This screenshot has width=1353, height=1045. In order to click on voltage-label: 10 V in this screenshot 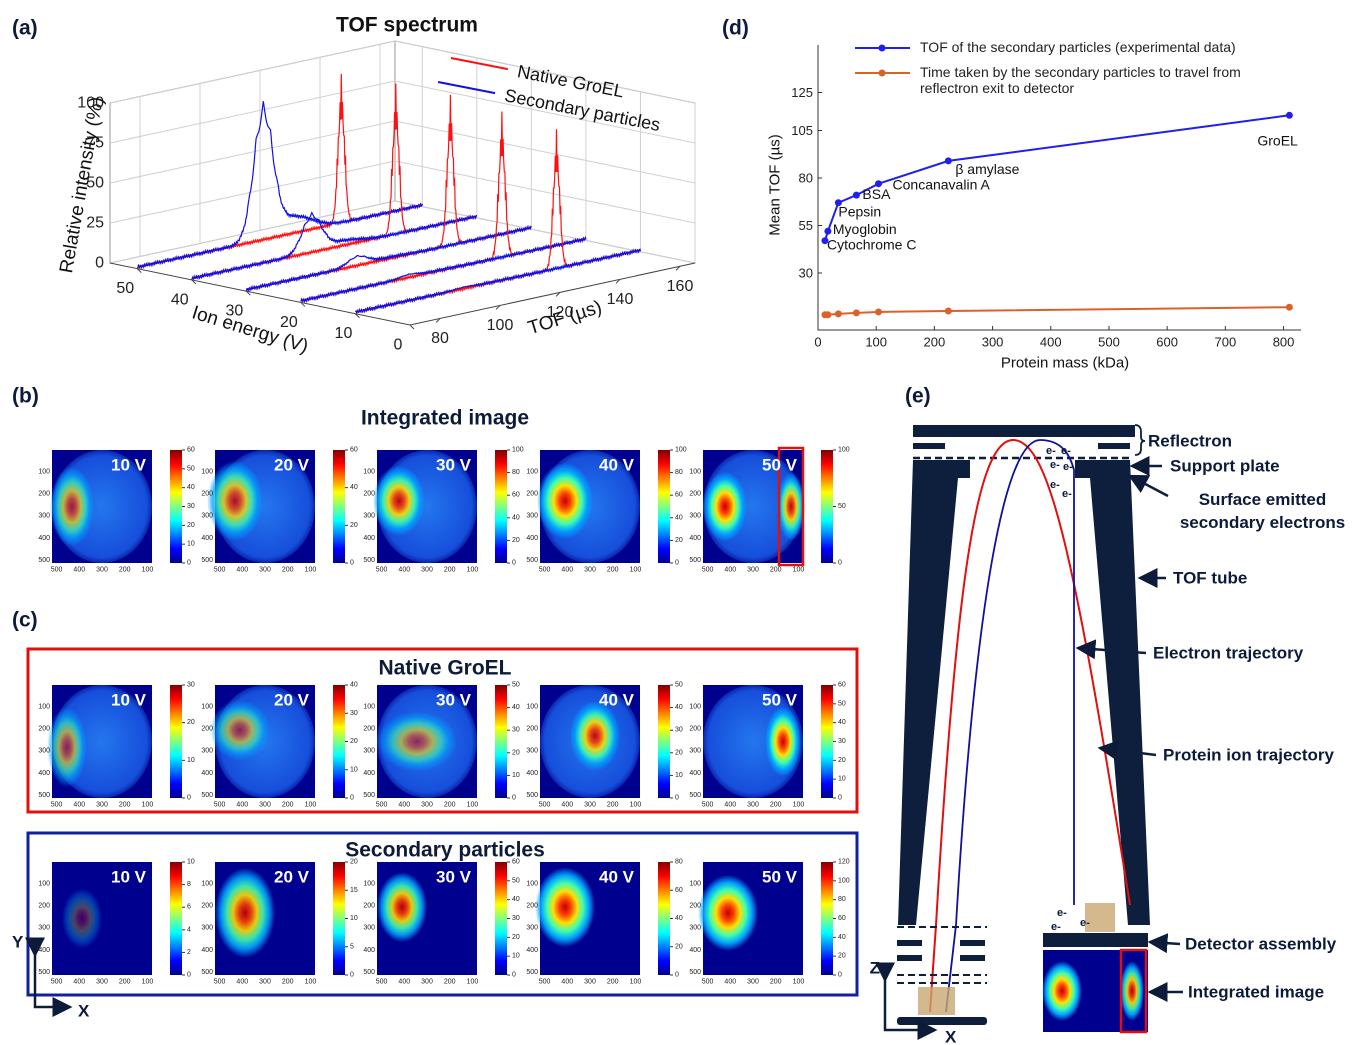, I will do `click(129, 465)`.